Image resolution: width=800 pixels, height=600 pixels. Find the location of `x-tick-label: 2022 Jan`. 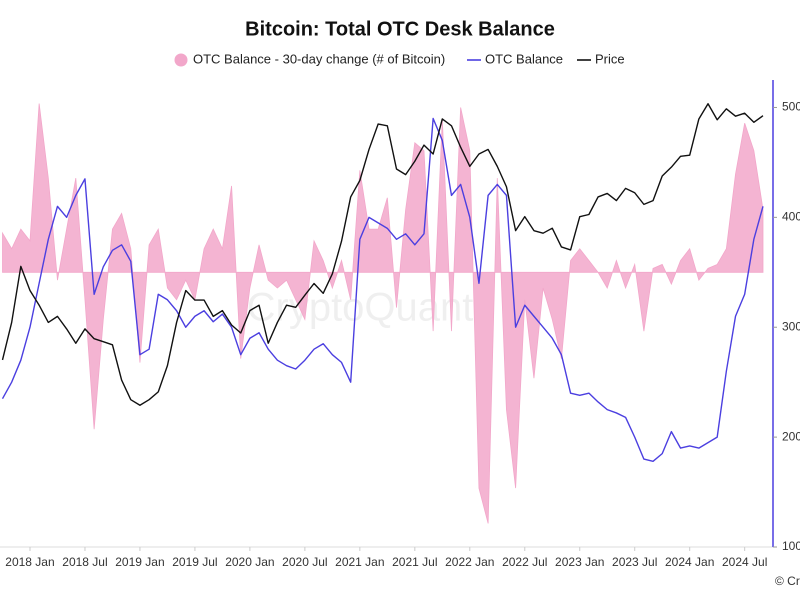

x-tick-label: 2022 Jan is located at coordinates (469, 562).